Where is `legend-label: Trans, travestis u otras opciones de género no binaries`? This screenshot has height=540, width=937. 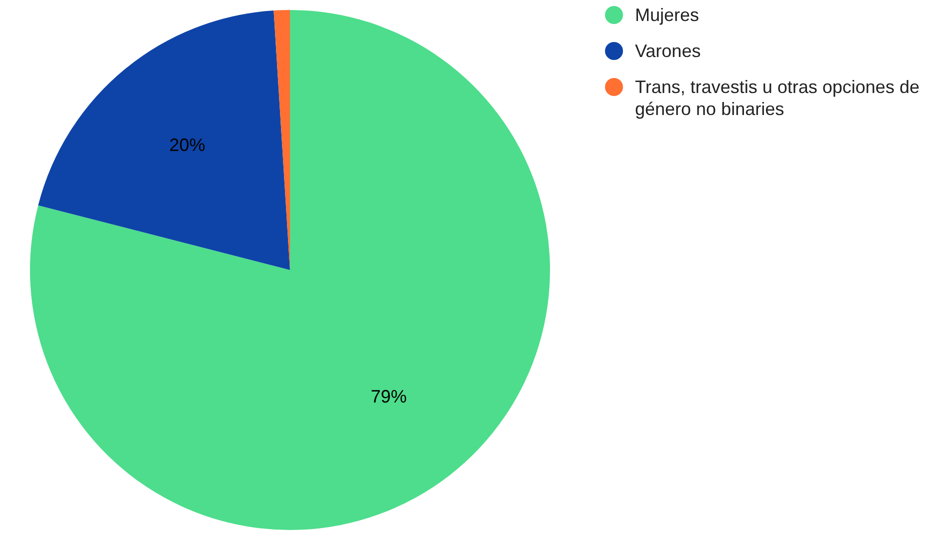 legend-label: Trans, travestis u otras opciones de género no binaries is located at coordinates (777, 98).